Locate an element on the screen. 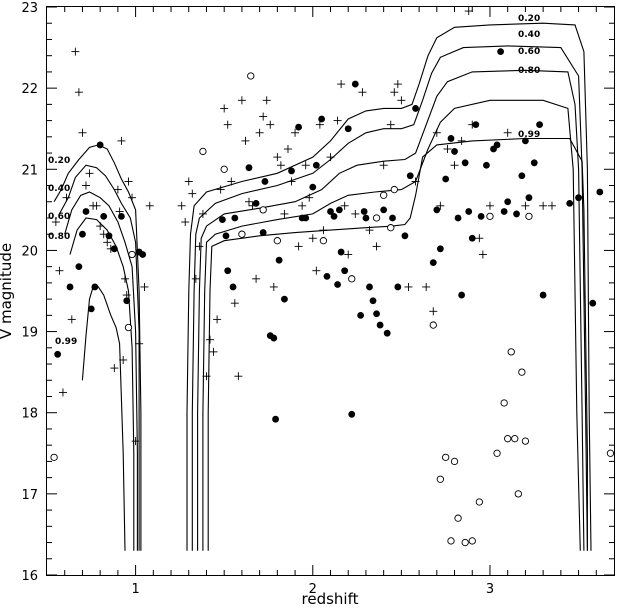 This screenshot has height=609, width=619. x-tick-label: 3 is located at coordinates (490, 589).